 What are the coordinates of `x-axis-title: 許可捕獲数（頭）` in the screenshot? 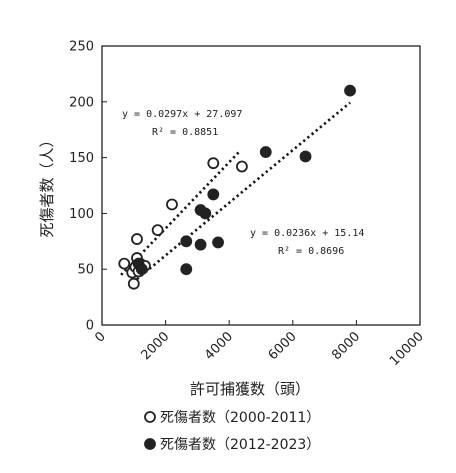 It's located at (250, 389).